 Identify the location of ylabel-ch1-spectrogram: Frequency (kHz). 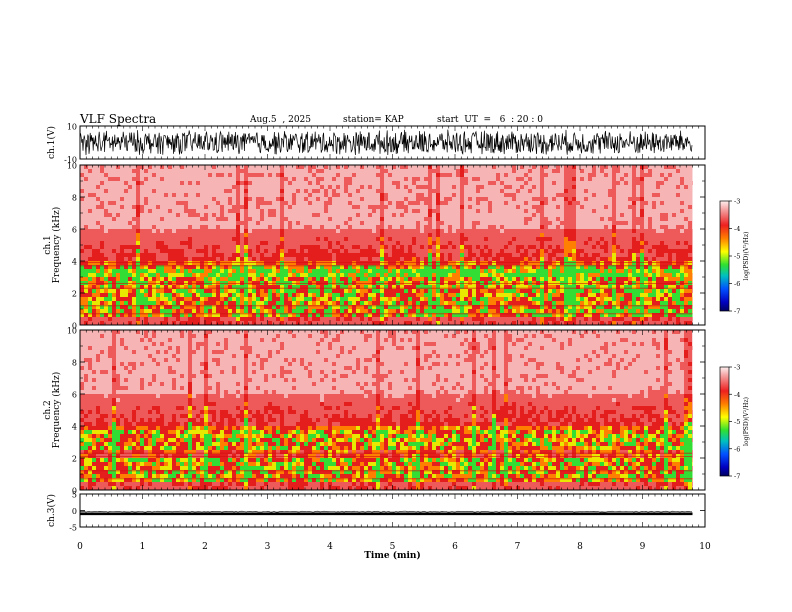
(56, 245).